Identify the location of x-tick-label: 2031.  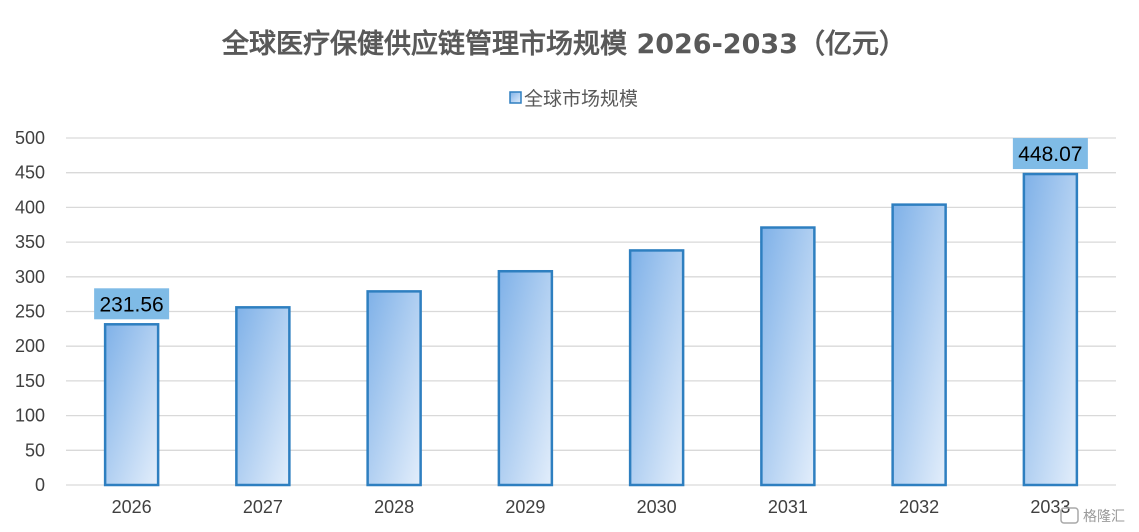
(788, 507).